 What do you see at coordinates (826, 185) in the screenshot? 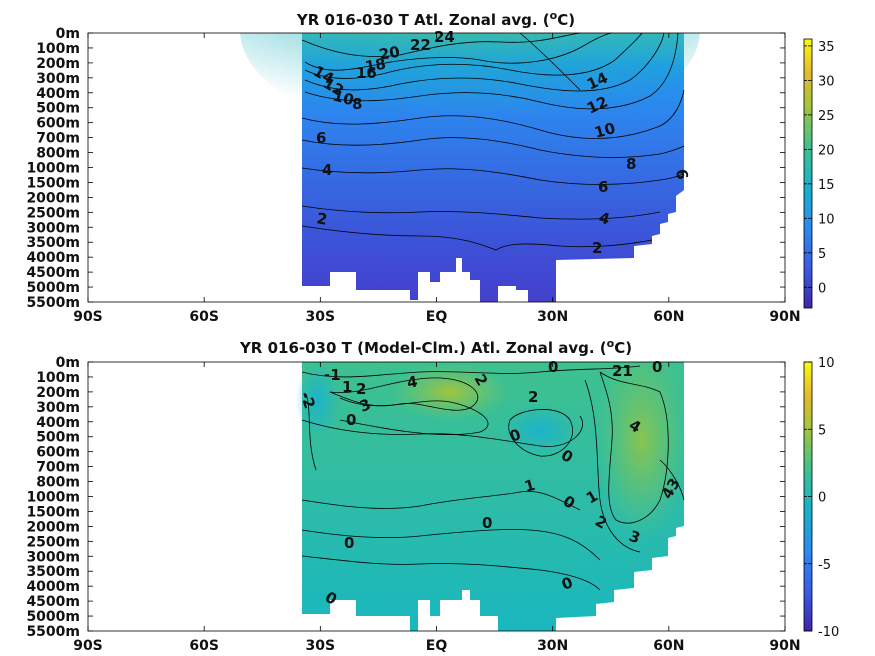
I see `colorbar-tick-label: 15` at bounding box center [826, 185].